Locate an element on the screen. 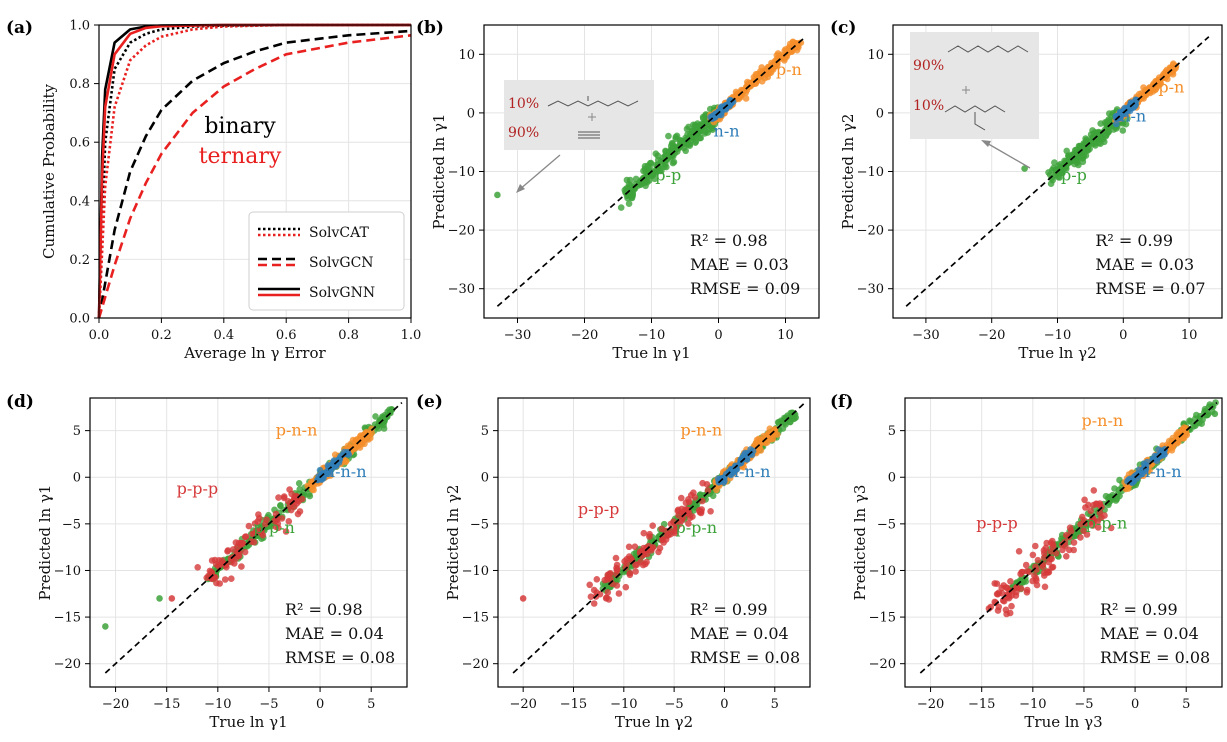 This screenshot has width=1227, height=742. x-tick-label: −30 is located at coordinates (517, 335).